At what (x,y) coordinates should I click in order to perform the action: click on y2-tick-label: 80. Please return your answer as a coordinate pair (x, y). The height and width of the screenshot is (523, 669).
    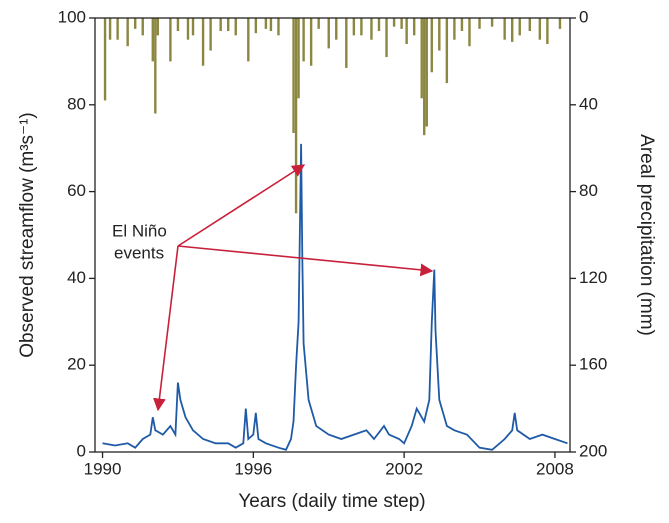
    Looking at the image, I should click on (588, 190).